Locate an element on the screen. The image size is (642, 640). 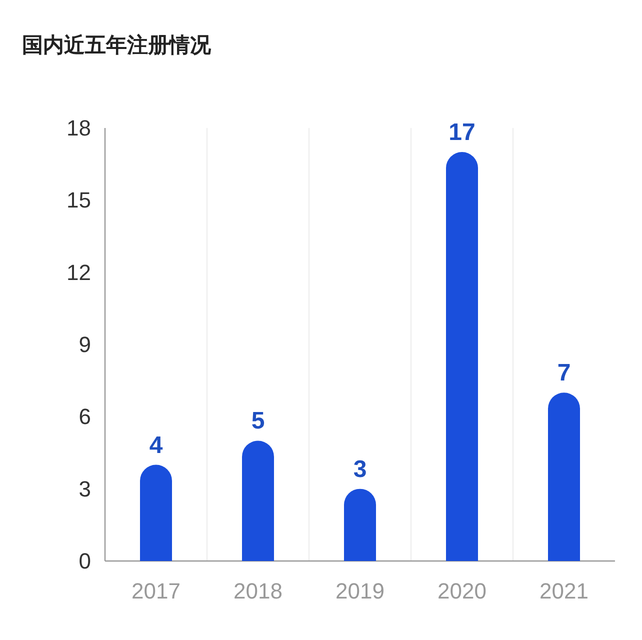
chart-title: 国内近五年注册情况 is located at coordinates (117, 45).